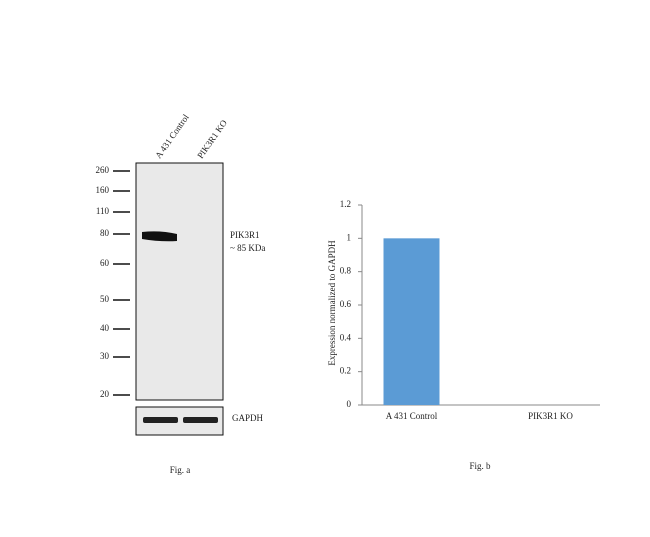  I want to click on y-tick-label: 1, so click(349, 237).